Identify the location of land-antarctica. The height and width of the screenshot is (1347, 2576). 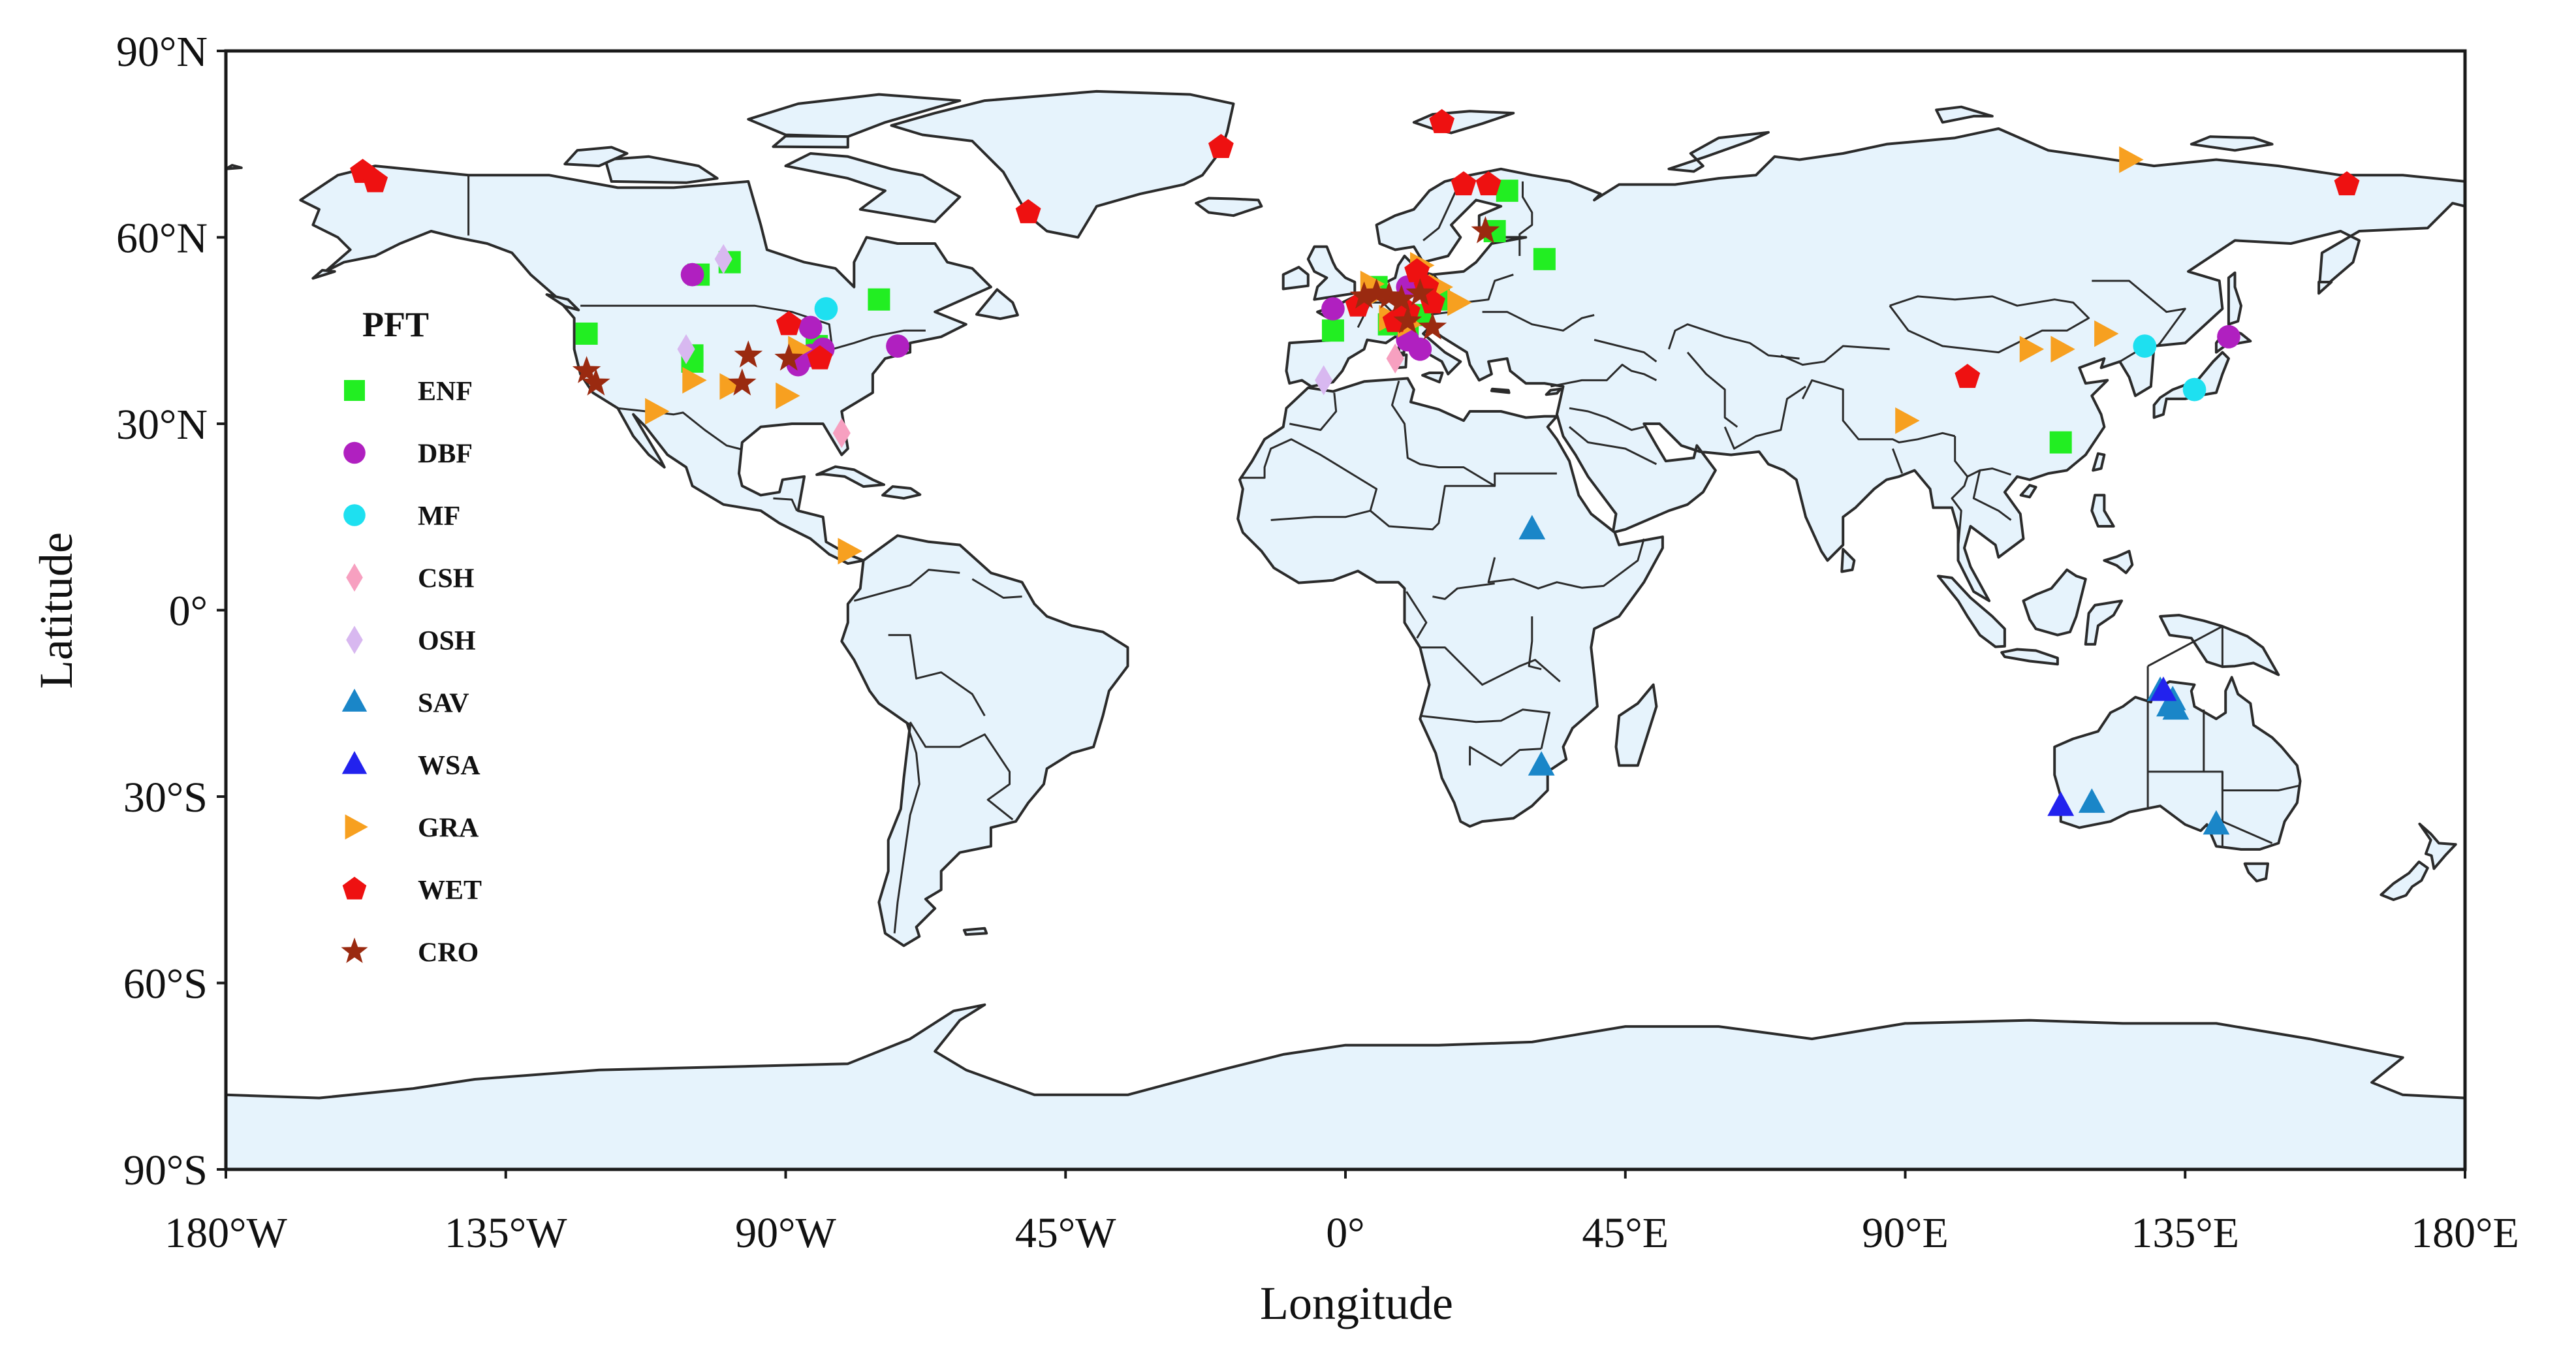
(1345, 1087).